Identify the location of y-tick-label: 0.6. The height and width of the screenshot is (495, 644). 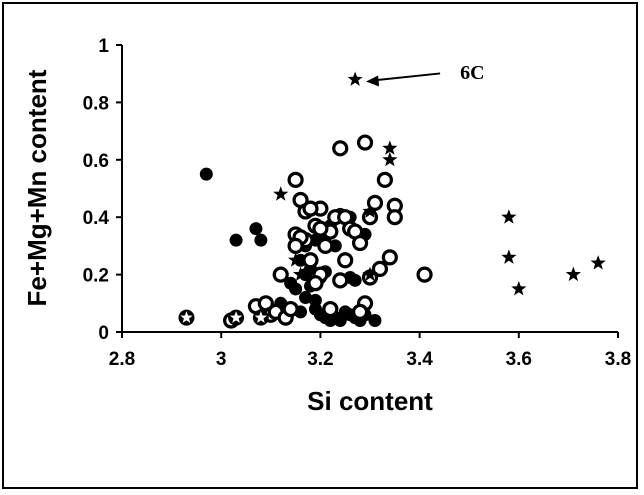
(96, 161).